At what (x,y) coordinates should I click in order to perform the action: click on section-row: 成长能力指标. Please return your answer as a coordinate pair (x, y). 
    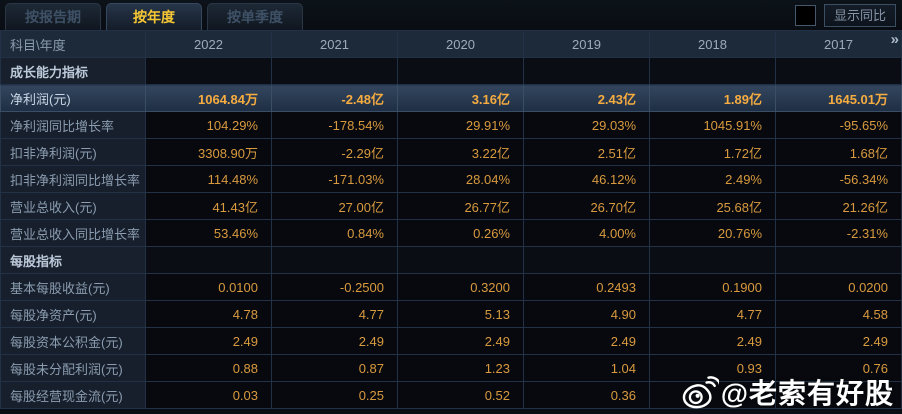
    Looking at the image, I should click on (451, 71).